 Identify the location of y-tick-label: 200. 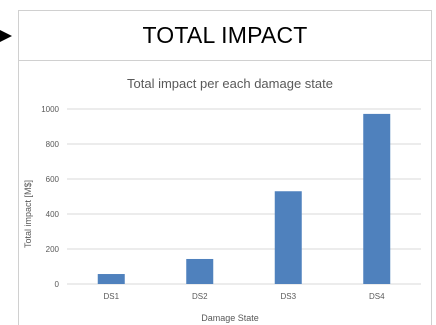
(53, 249).